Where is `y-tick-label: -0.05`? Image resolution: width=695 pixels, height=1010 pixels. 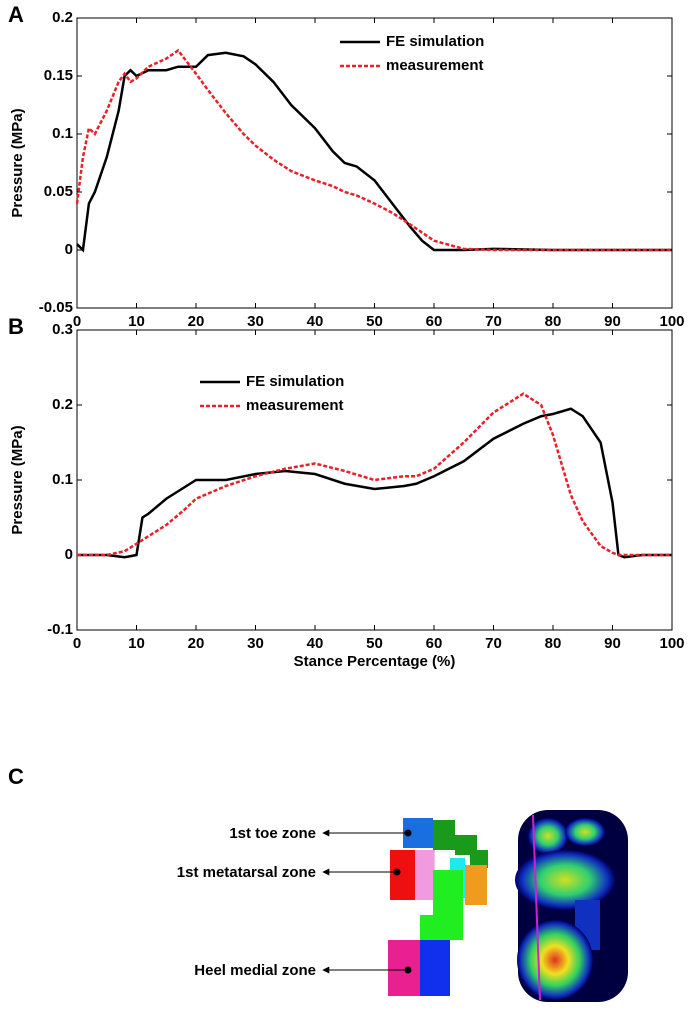 y-tick-label: -0.05 is located at coordinates (56, 307).